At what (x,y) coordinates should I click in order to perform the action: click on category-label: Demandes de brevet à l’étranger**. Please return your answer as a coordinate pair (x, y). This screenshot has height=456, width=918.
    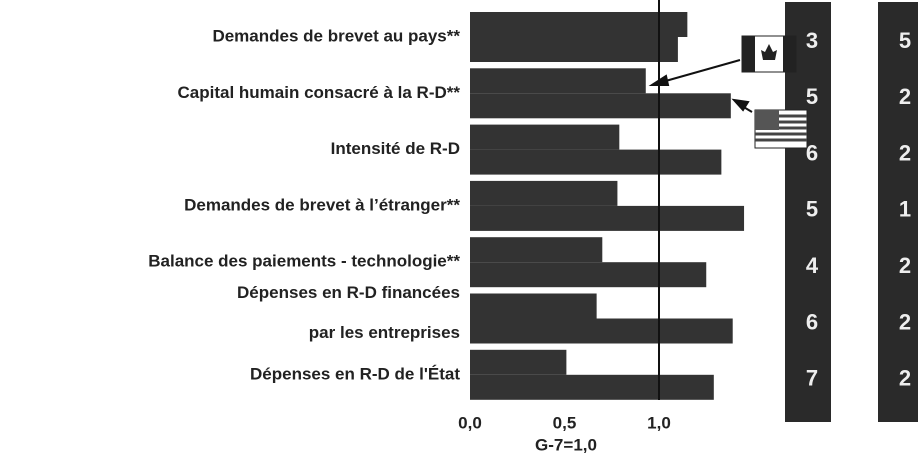
    Looking at the image, I should click on (322, 204).